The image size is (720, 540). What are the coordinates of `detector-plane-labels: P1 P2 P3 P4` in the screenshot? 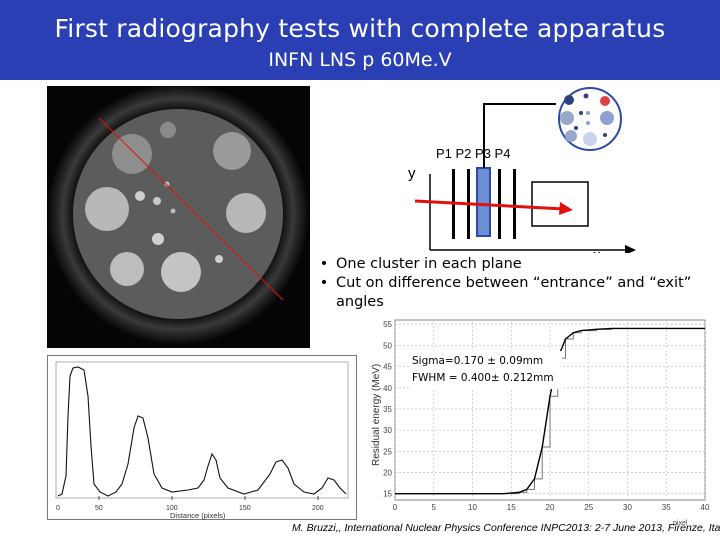 It's located at (473, 153).